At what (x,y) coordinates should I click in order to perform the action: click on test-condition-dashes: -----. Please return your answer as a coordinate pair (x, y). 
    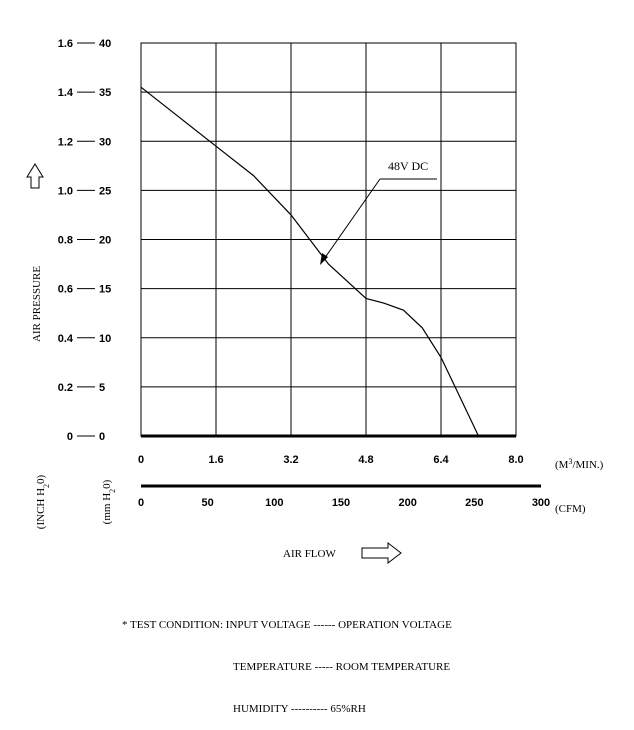
    Looking at the image, I should click on (323, 667).